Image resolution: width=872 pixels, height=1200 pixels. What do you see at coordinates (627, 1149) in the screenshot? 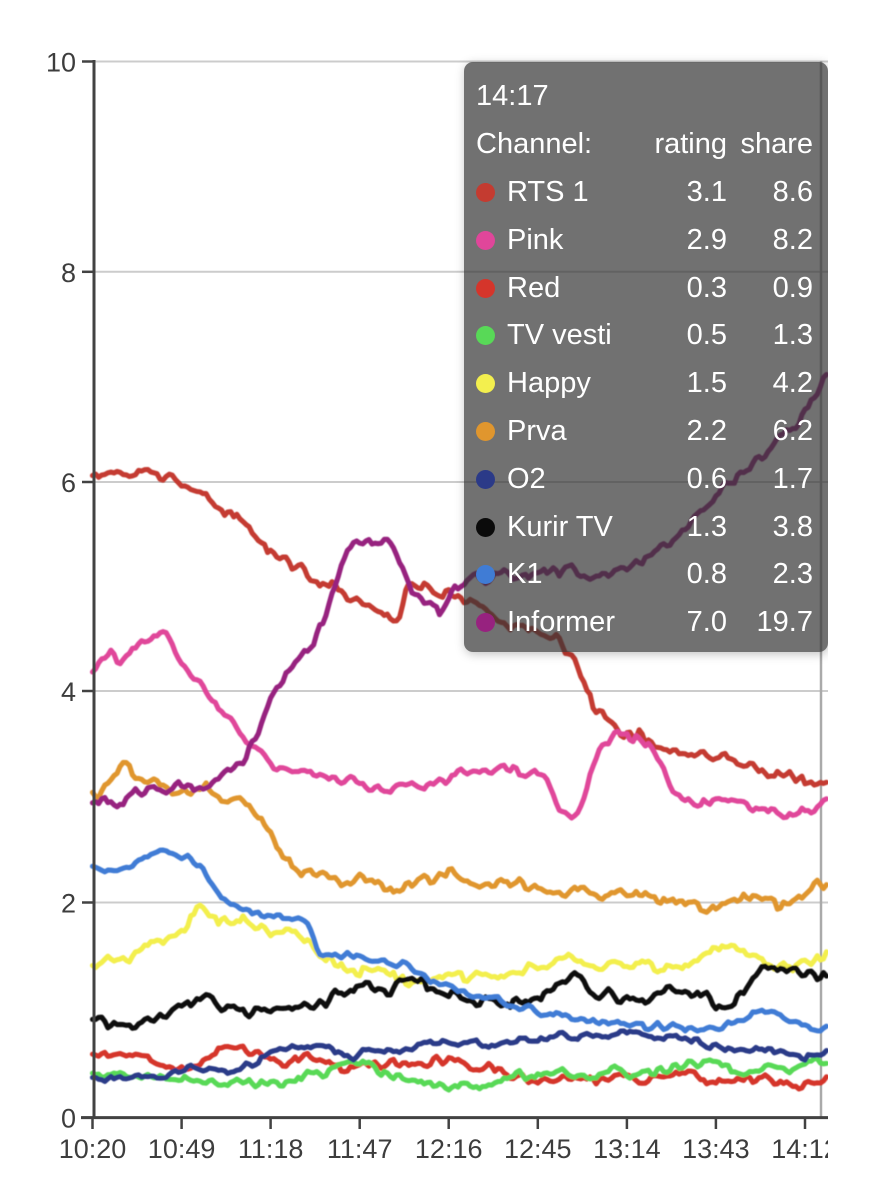
I see `svg-text: 13:14` at bounding box center [627, 1149].